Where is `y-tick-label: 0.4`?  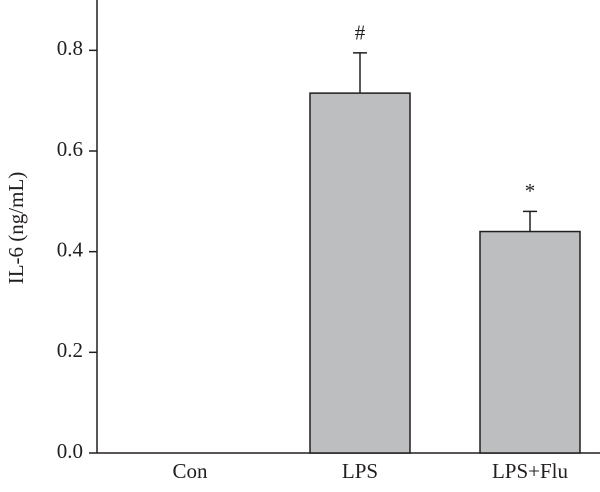 y-tick-label: 0.4 is located at coordinates (70, 249).